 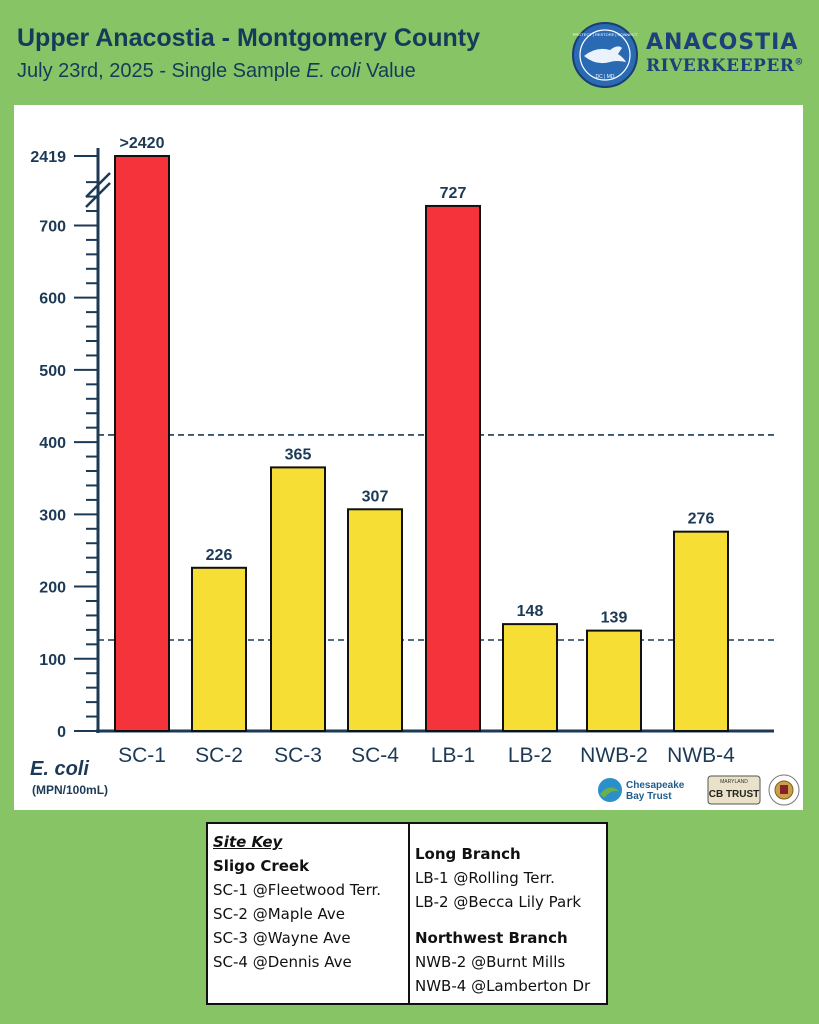 I want to click on y-axis-units: (MPN/100mL), so click(x=70, y=790).